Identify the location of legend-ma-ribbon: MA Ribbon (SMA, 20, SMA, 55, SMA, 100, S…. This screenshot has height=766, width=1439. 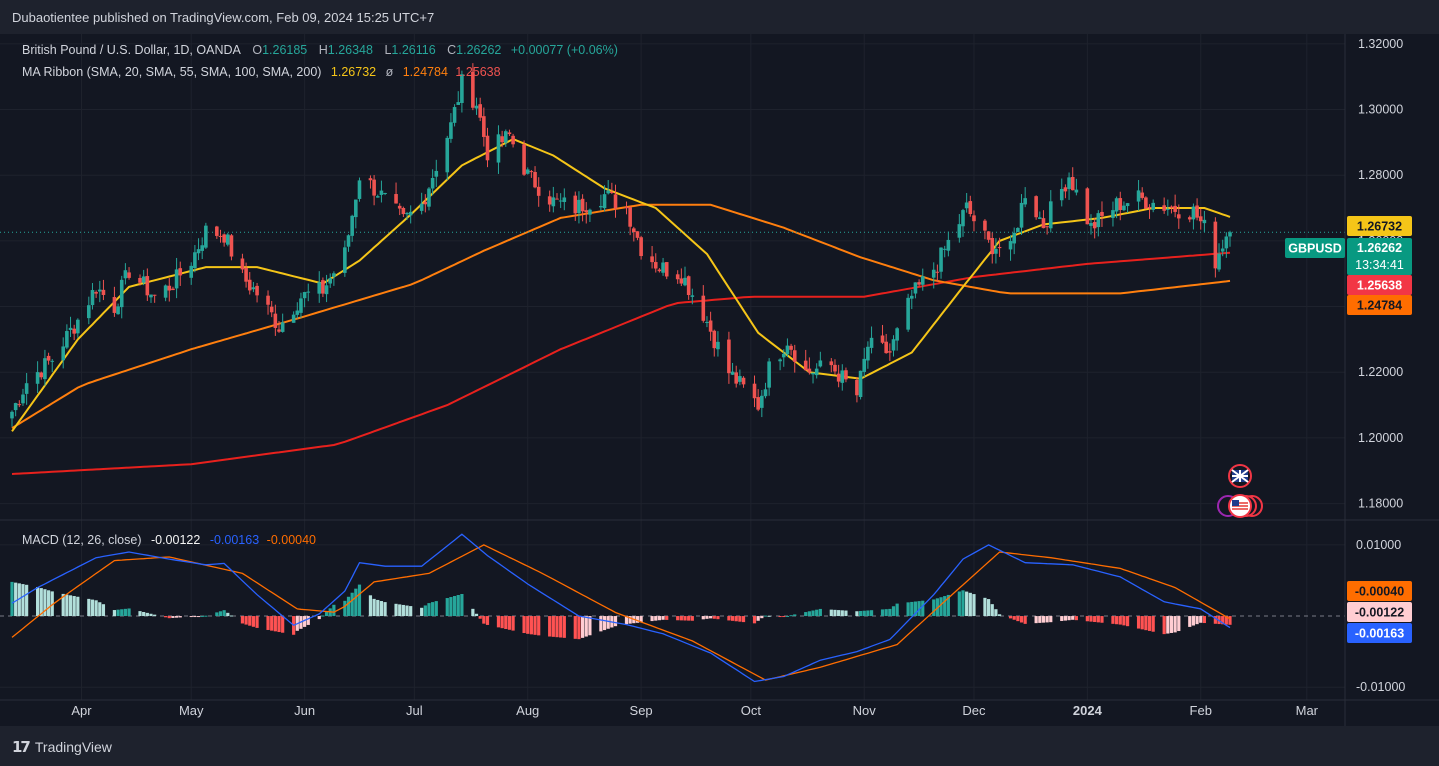
(262, 72).